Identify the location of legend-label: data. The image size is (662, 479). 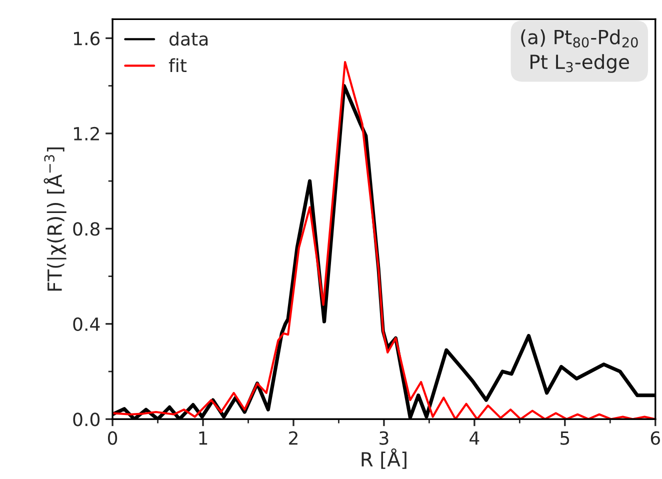
(189, 39).